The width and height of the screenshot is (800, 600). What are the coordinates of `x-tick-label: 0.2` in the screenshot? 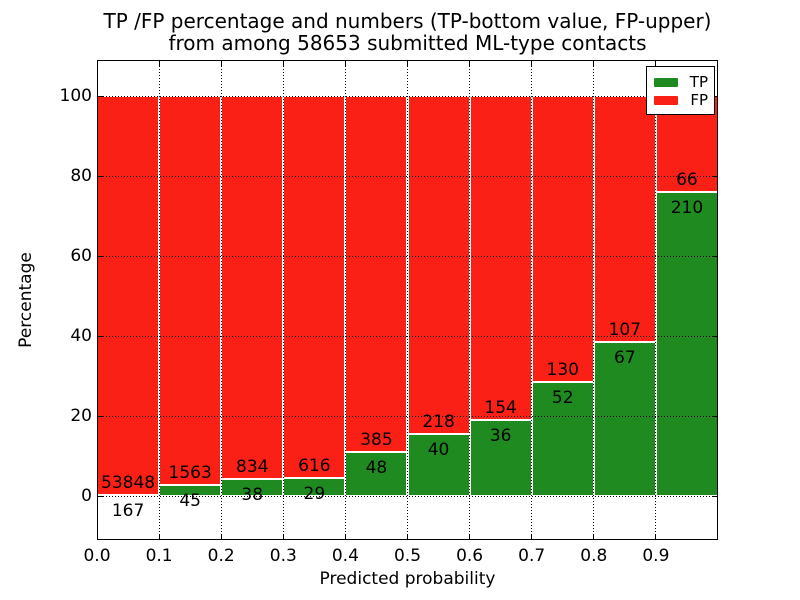 It's located at (221, 556).